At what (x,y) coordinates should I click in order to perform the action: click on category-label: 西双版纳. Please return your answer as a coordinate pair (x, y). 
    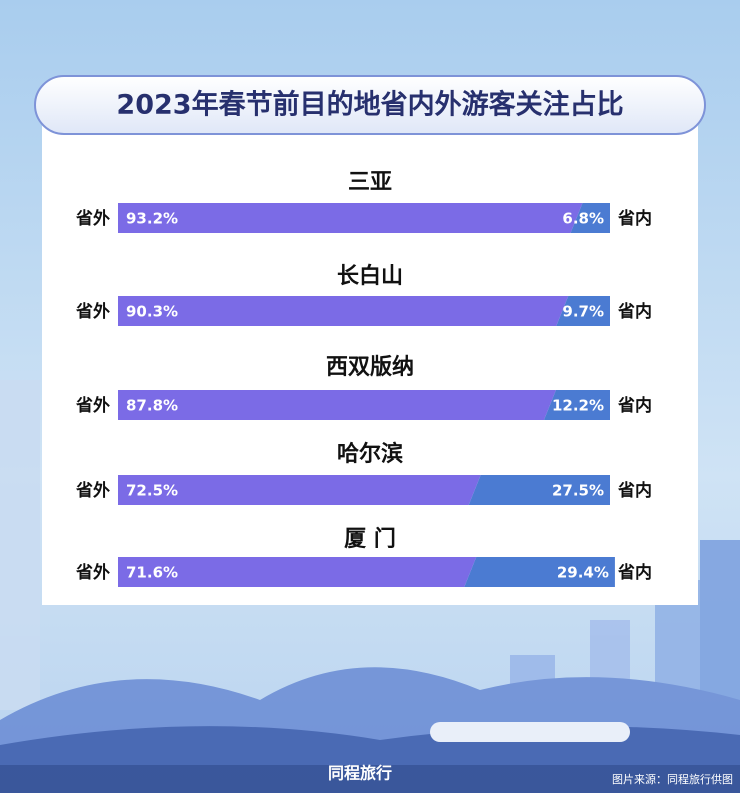
    Looking at the image, I should click on (370, 367).